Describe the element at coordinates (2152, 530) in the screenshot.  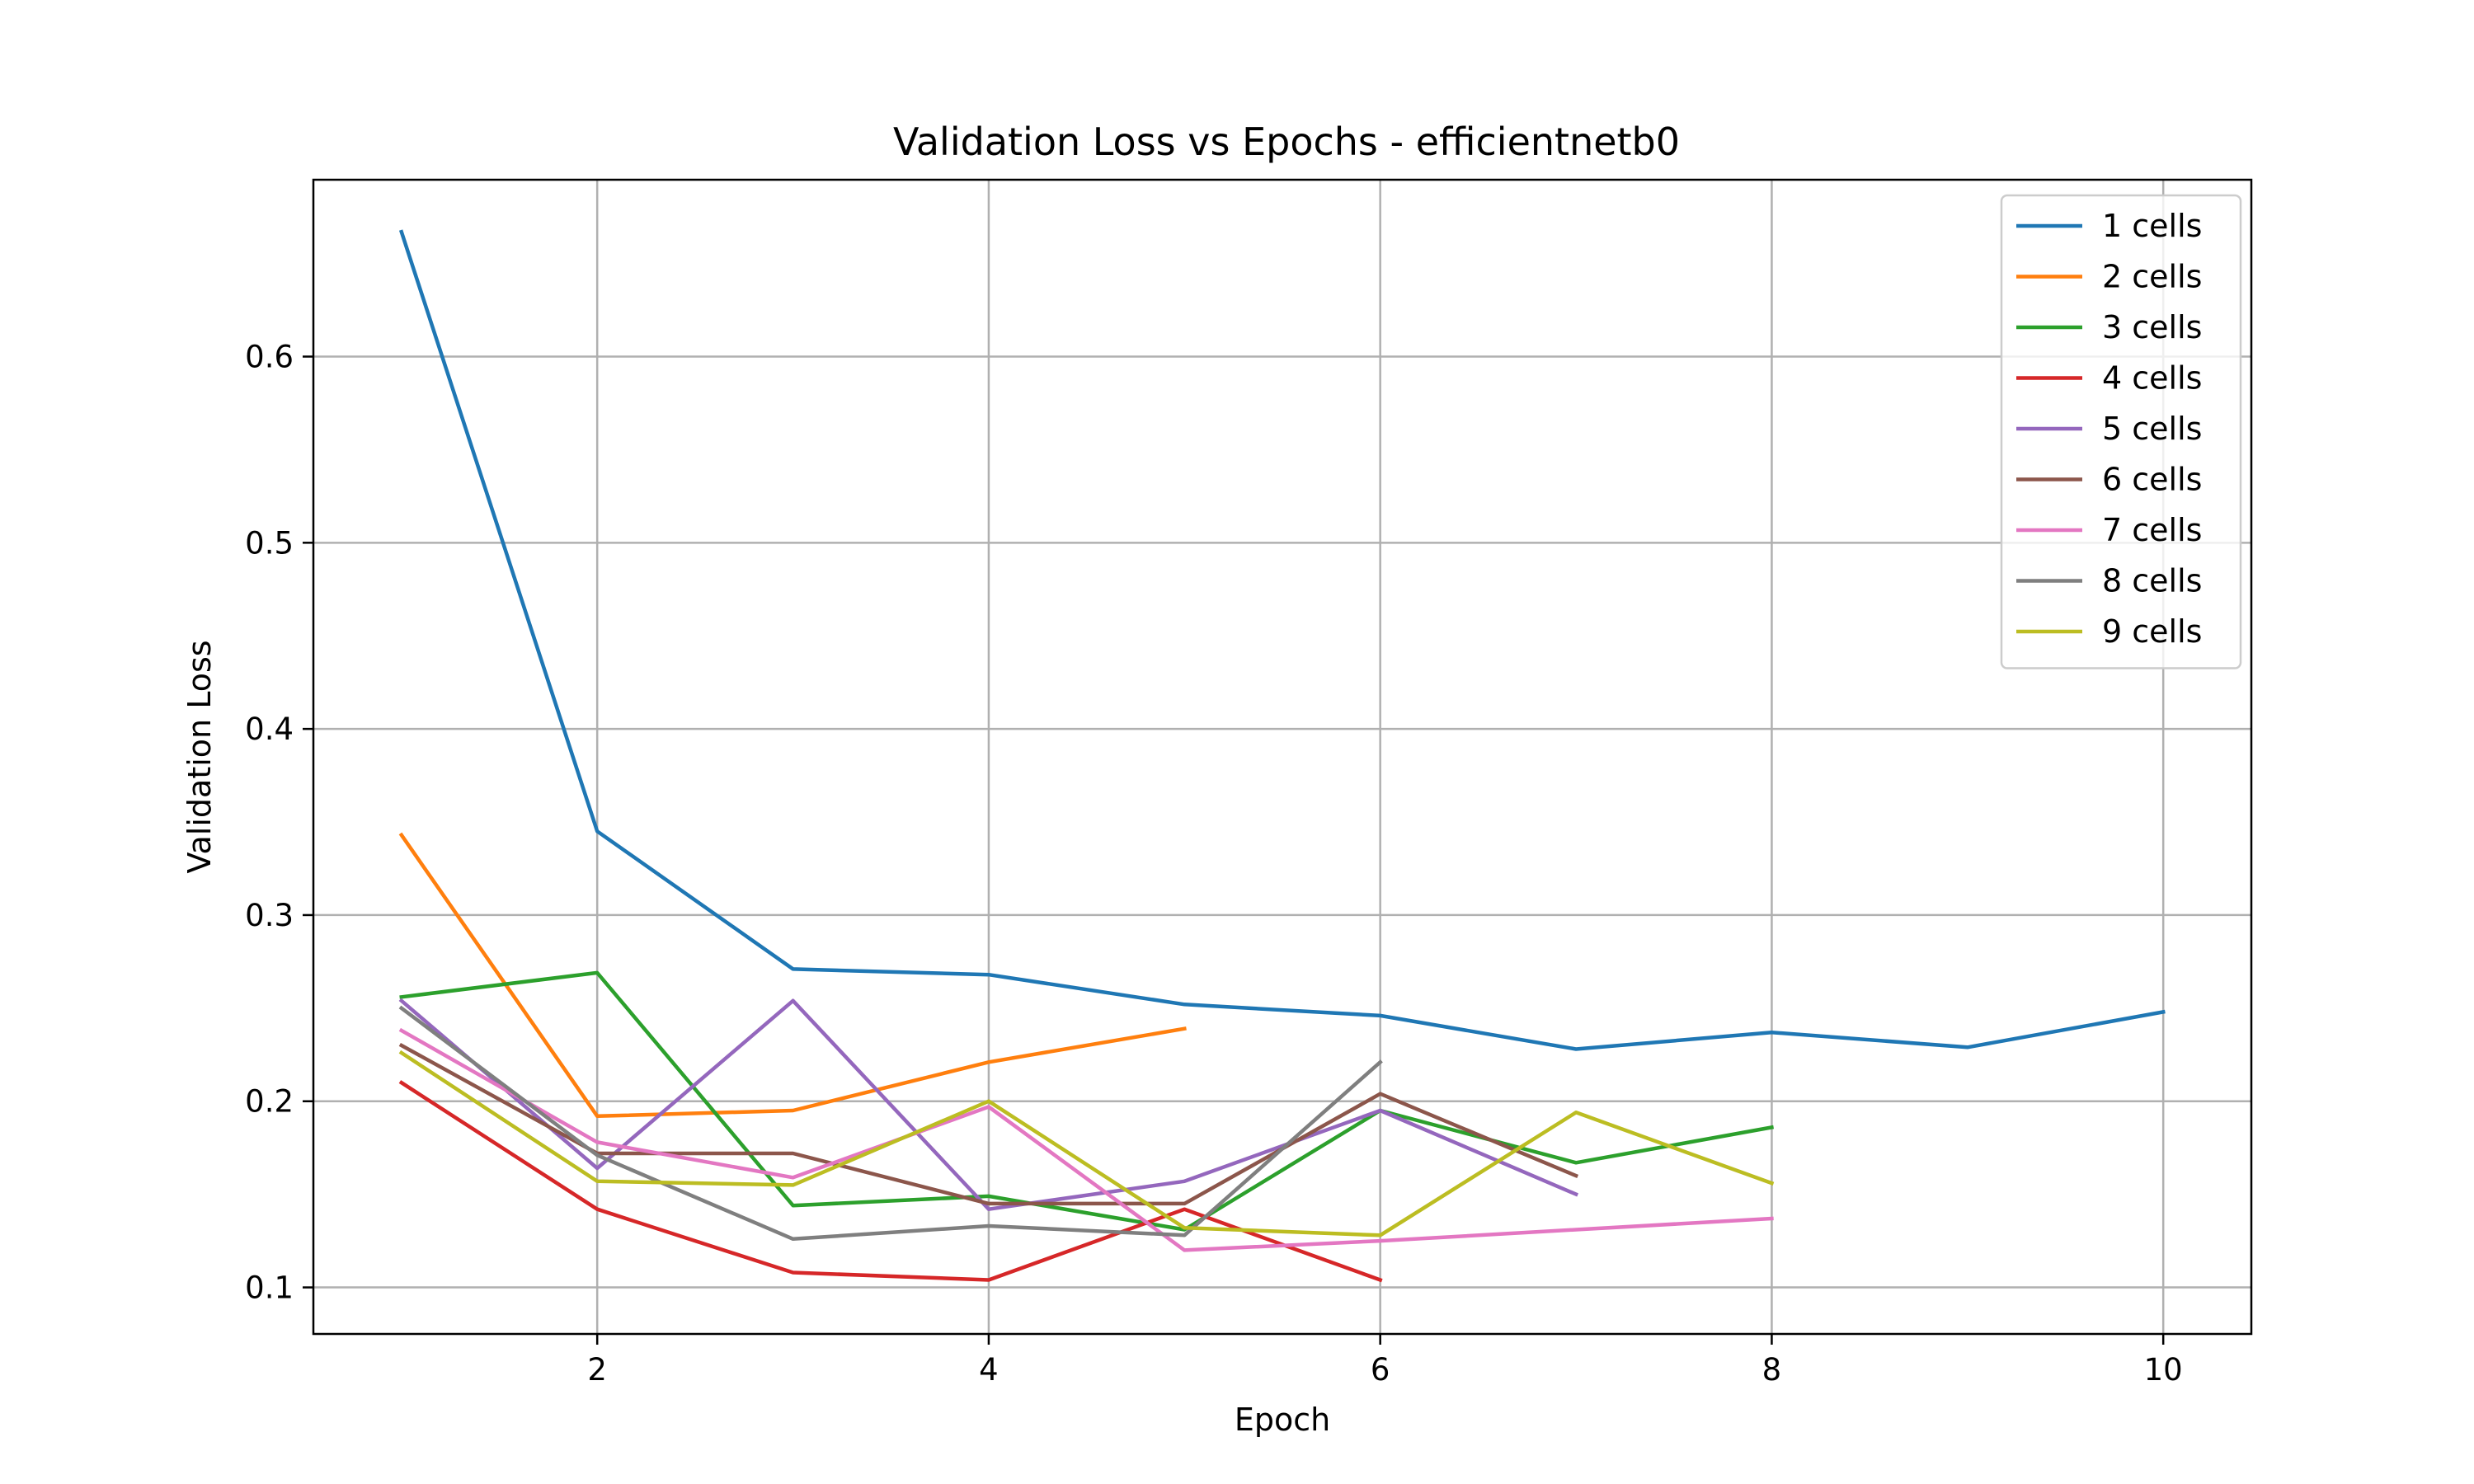
I see `legend-label: 7 cells` at that location.